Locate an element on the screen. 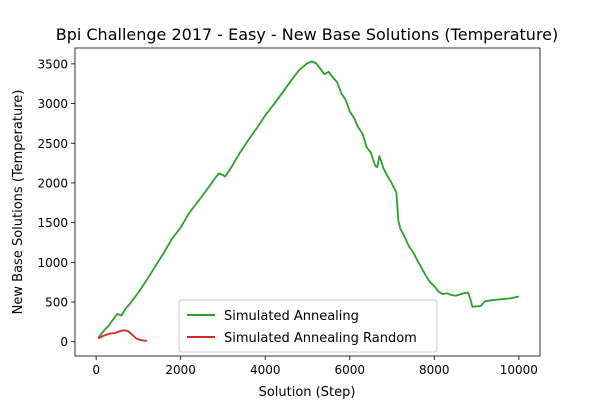 The height and width of the screenshot is (404, 600). x-tick-label: 0 is located at coordinates (96, 370).